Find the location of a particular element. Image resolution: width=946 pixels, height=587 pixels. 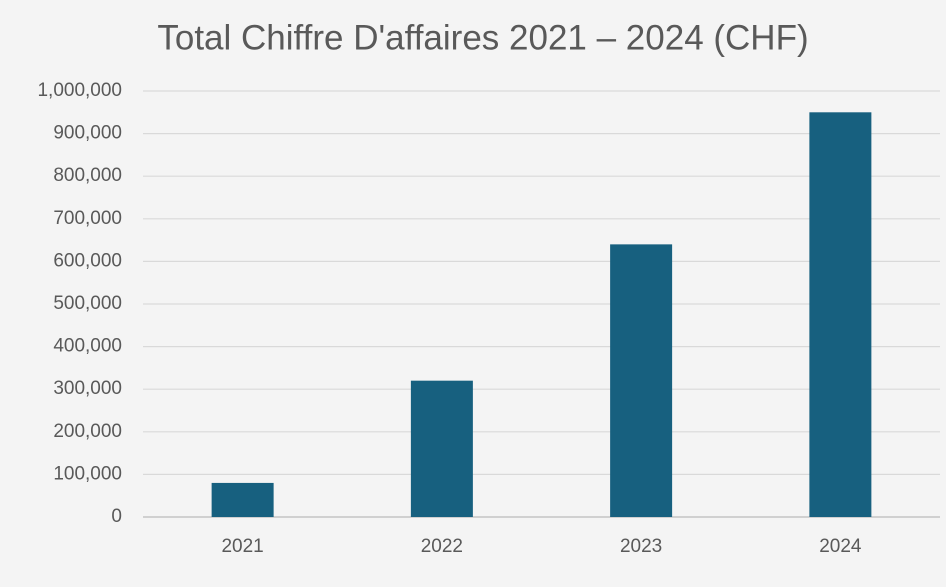

y-tick-label: 900,000 is located at coordinates (87, 133).